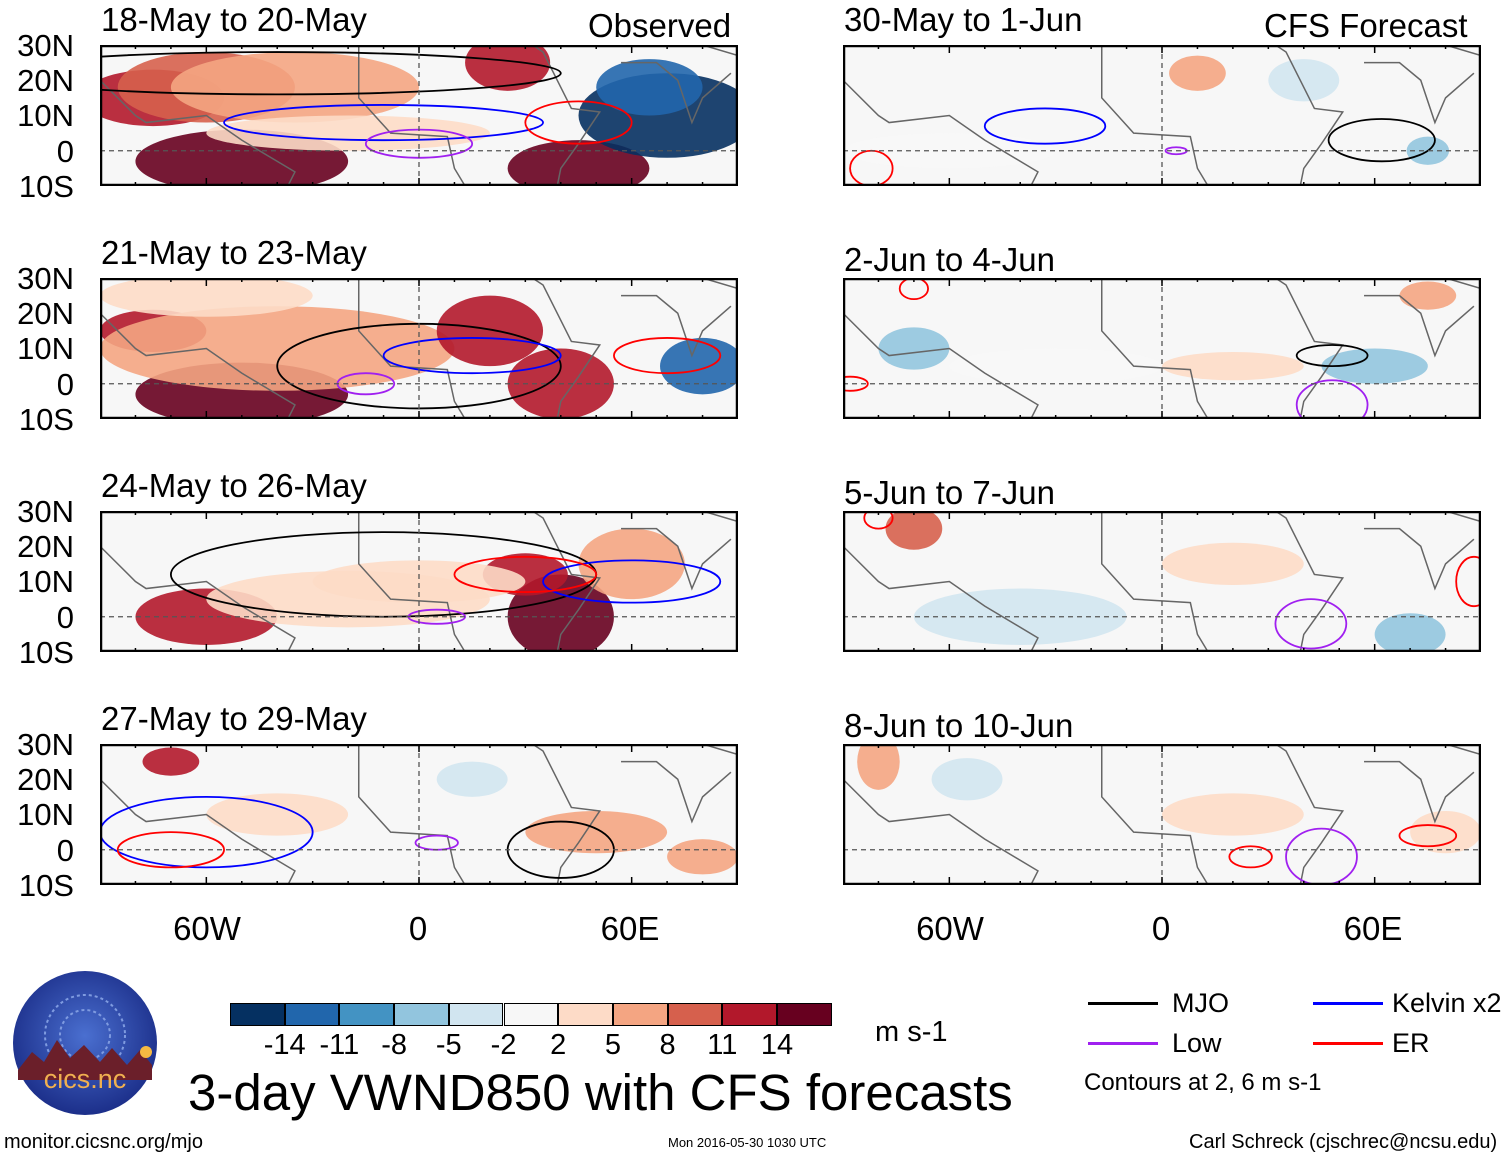  I want to click on mjo-legend-label: MJO, so click(1200, 1003).